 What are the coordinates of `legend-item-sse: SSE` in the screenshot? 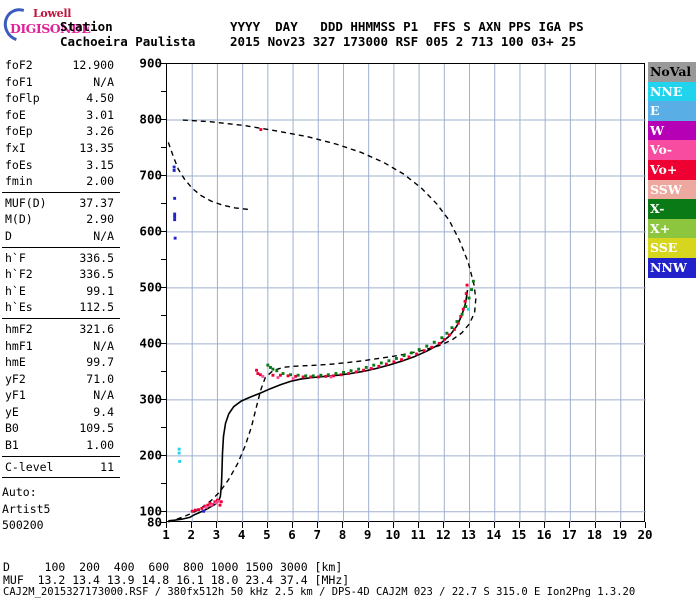 It's located at (672, 248).